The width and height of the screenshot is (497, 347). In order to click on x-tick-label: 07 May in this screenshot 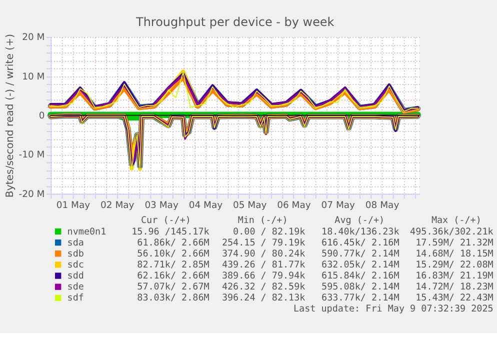, I will do `click(338, 205)`.